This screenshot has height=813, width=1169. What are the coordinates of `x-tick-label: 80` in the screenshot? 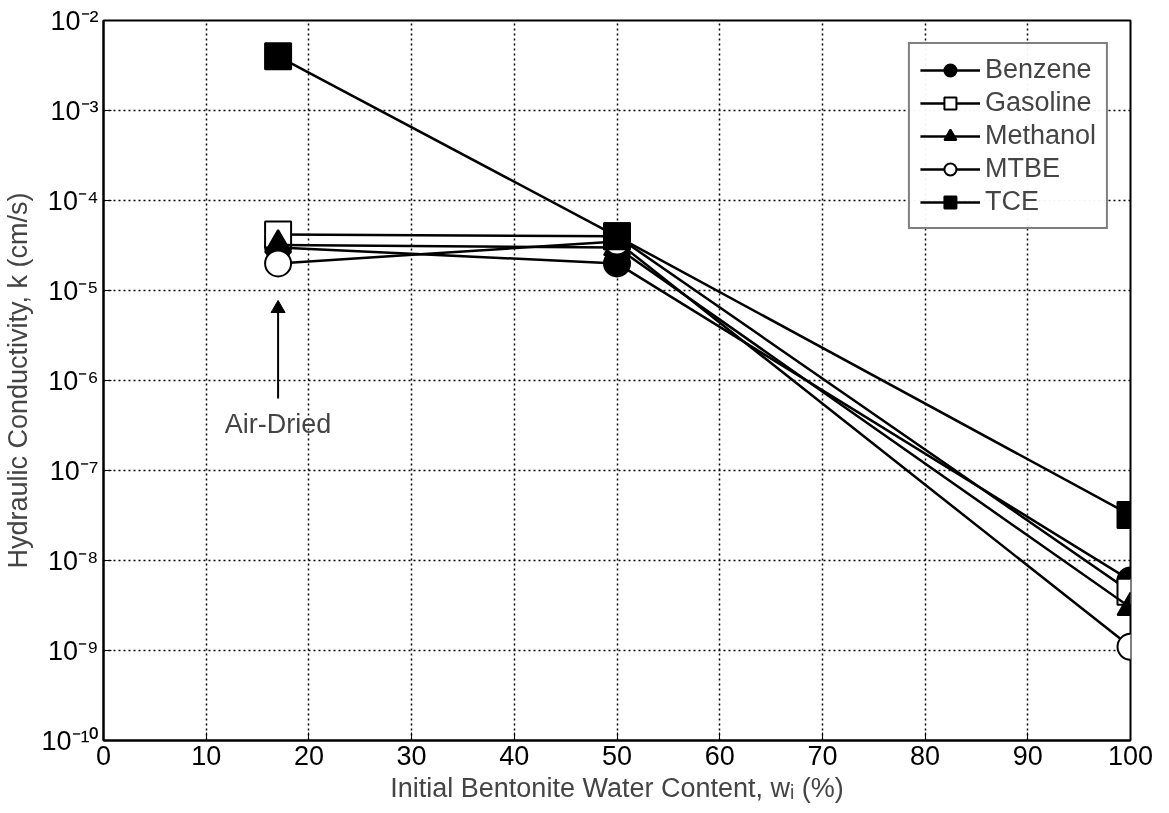 It's located at (925, 755).